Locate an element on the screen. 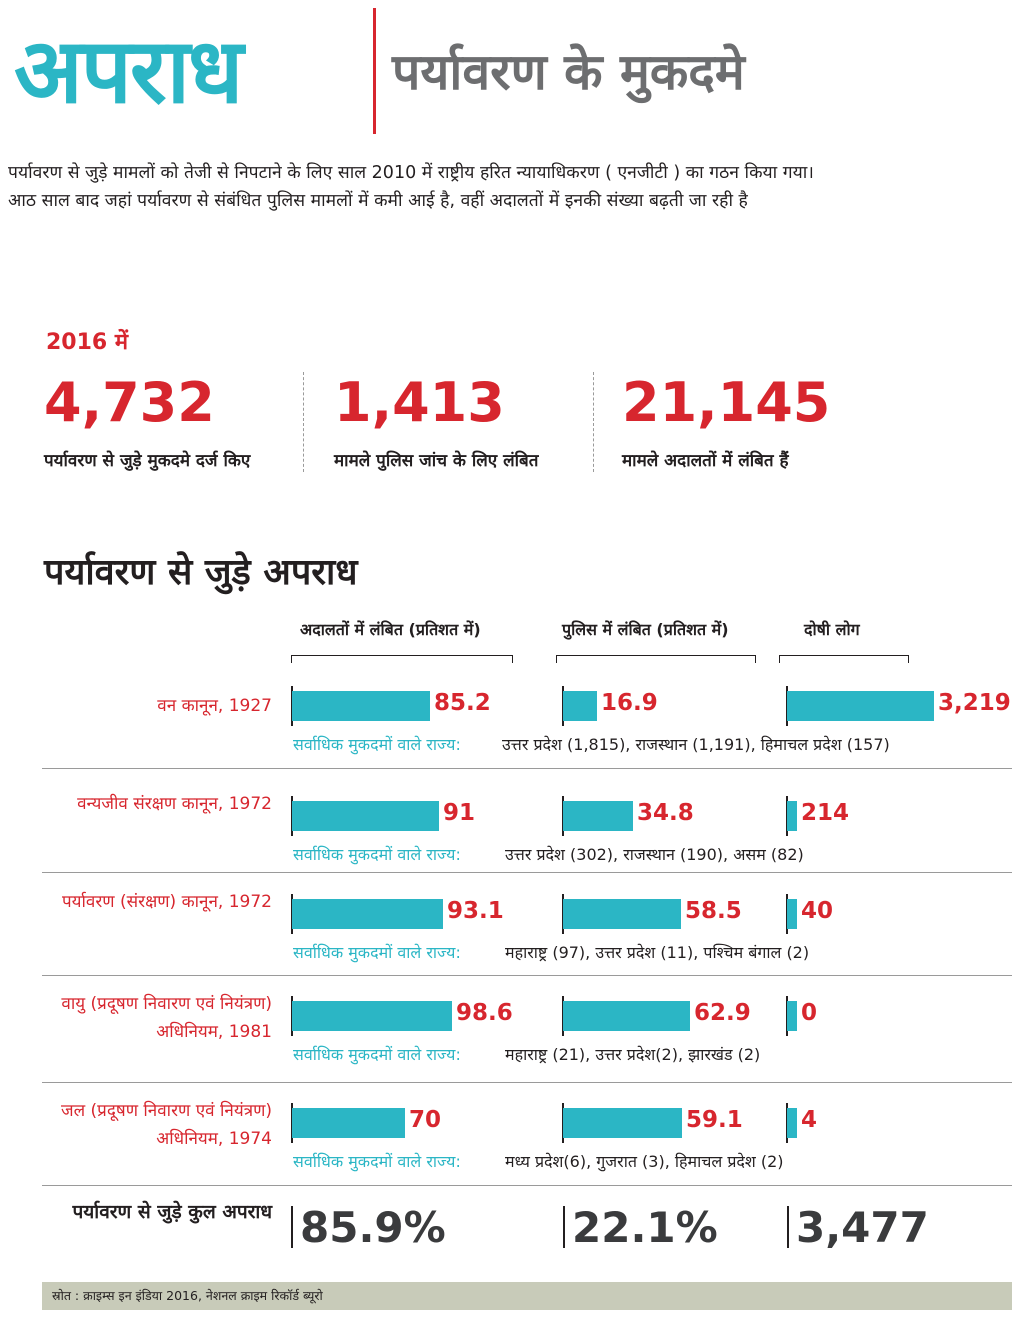 The image size is (1024, 1317). header-subtitle: पर्यावरण के मुकदमे is located at coordinates (568, 72).